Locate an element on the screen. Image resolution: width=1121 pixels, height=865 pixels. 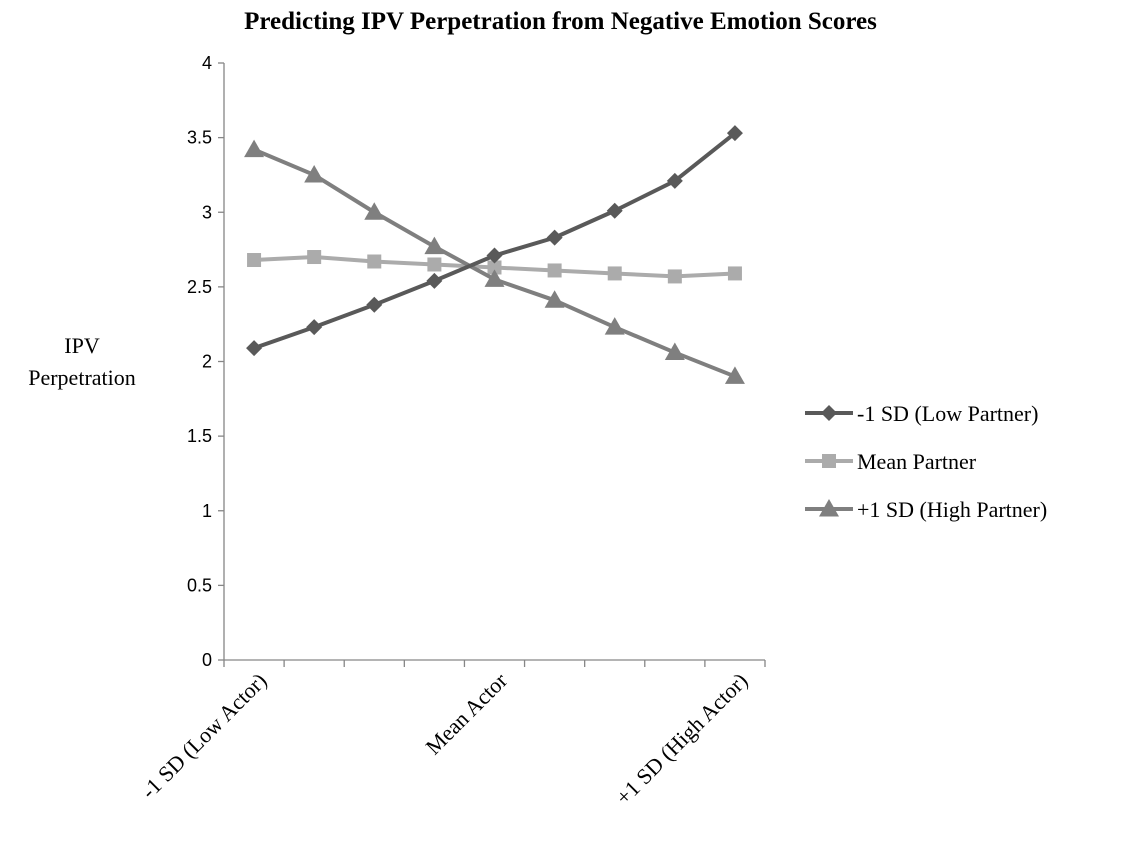
y-axis-label-line-2: Perpetration is located at coordinates (82, 377).